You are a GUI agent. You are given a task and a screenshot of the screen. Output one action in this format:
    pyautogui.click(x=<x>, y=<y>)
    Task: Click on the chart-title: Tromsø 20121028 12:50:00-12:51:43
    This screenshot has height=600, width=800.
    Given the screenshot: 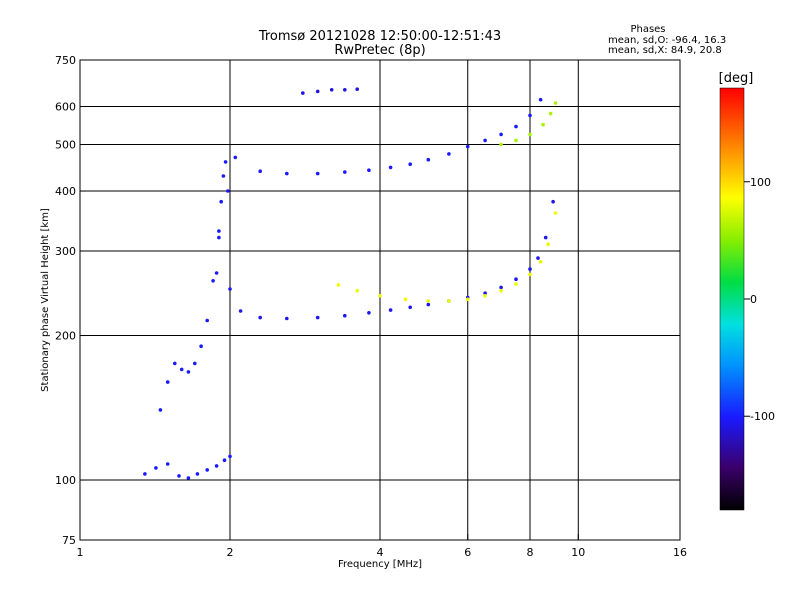 What is the action you would take?
    pyautogui.click(x=379, y=36)
    